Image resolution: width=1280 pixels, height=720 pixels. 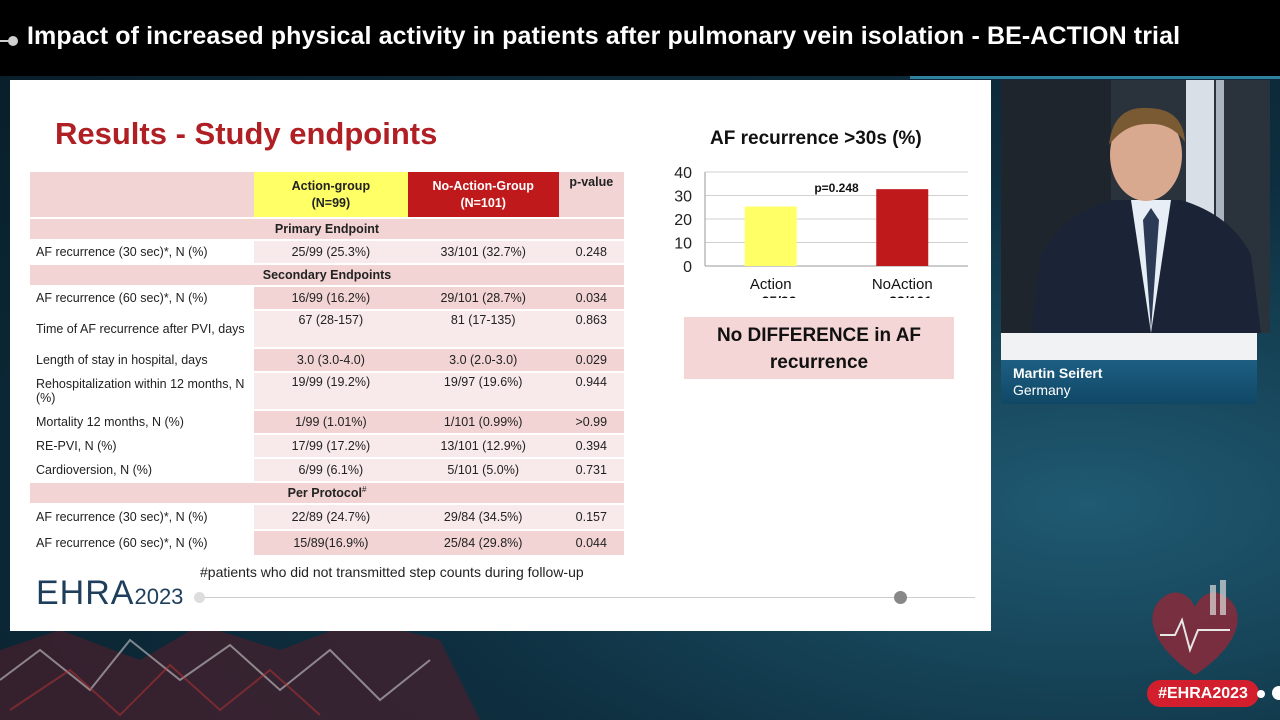 What do you see at coordinates (816, 138) in the screenshot?
I see `chart-title: AF recurrence >30s (%)` at bounding box center [816, 138].